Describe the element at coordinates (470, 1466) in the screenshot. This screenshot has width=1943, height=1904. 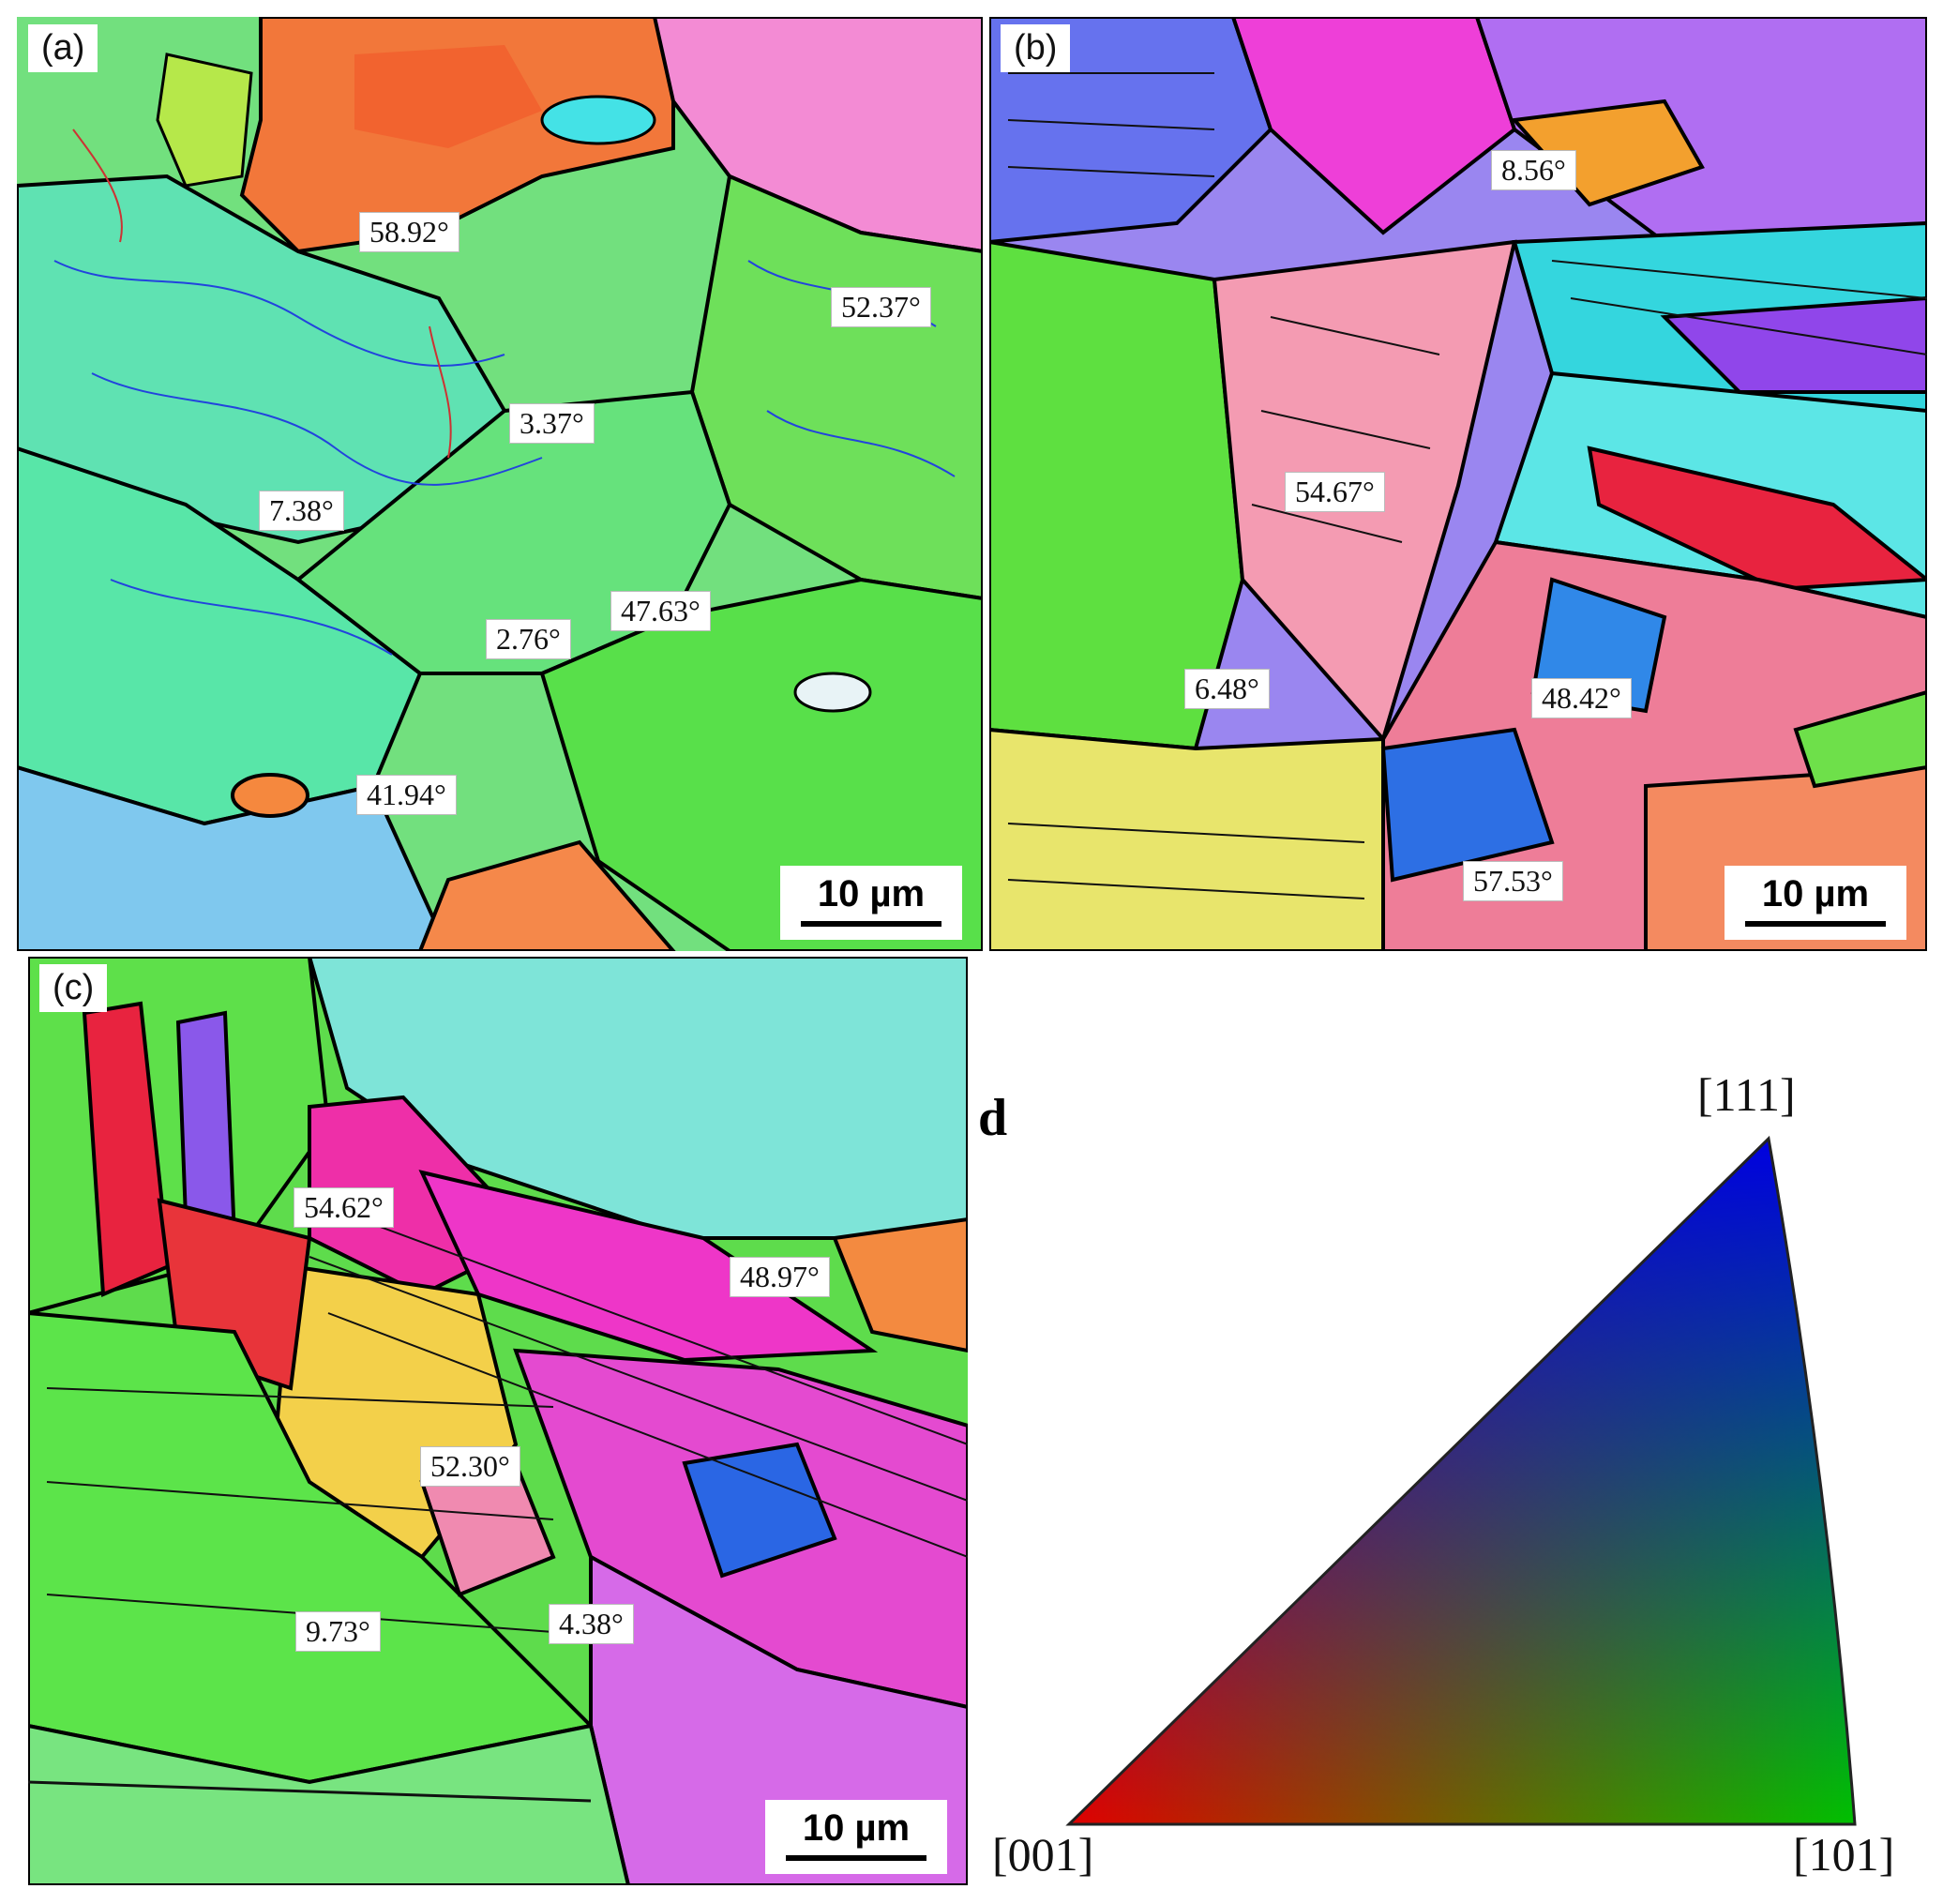
I see `angle-label: 52.30°` at that location.